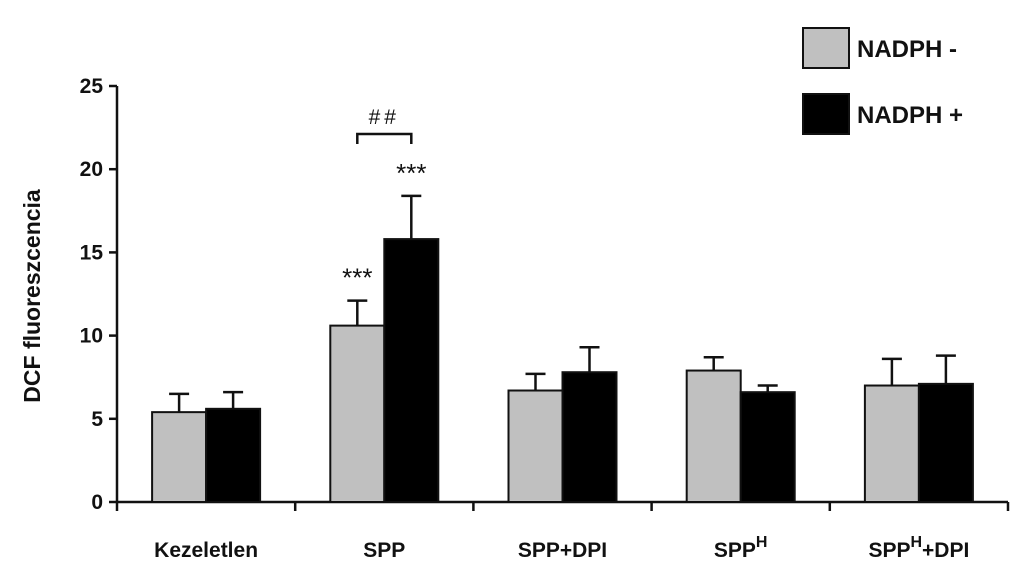 This screenshot has width=1023, height=585. Describe the element at coordinates (206, 550) in the screenshot. I see `x-tick-label: Kezeletlen` at that location.